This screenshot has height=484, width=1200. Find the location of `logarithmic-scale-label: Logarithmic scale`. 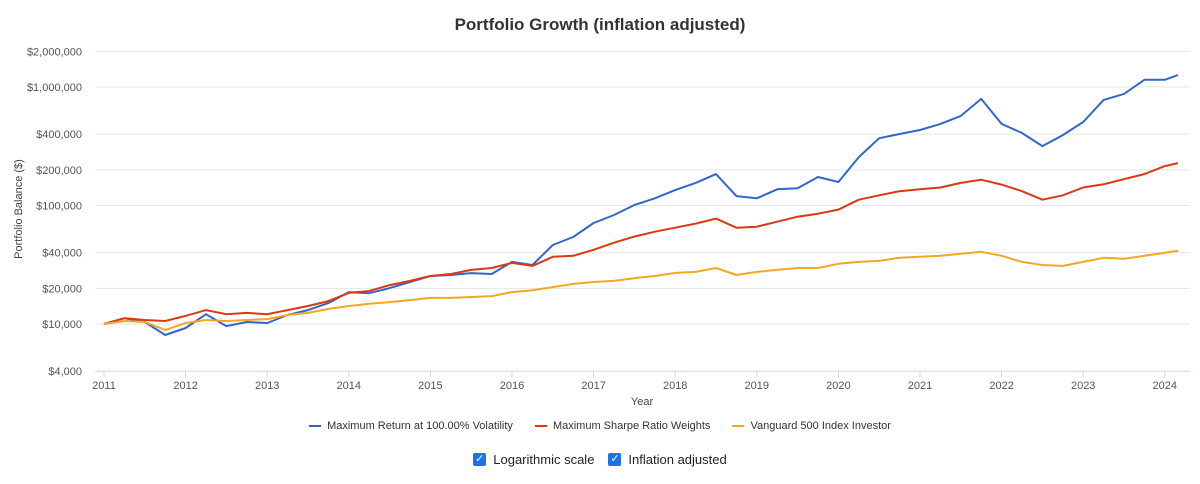

logarithmic-scale-label: Logarithmic scale is located at coordinates (544, 459).